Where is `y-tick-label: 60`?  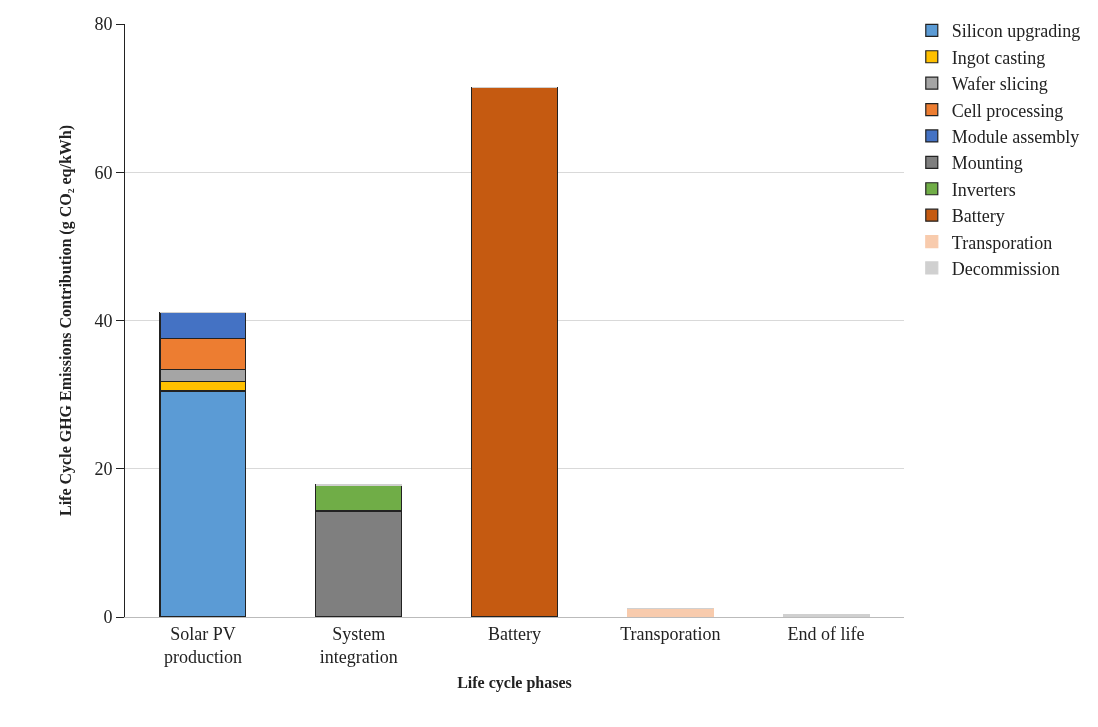 y-tick-label: 60 is located at coordinates (103, 172).